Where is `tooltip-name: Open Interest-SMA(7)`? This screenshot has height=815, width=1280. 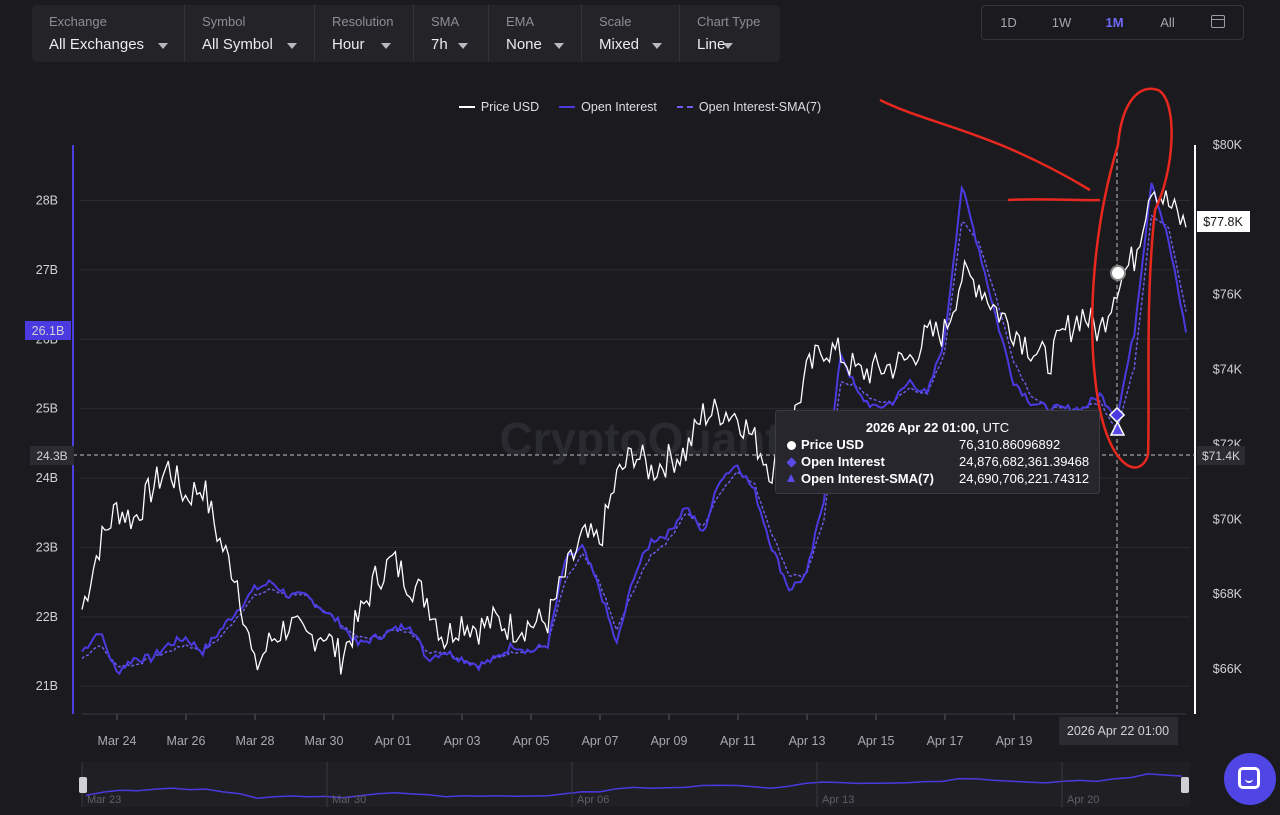 tooltip-name: Open Interest-SMA(7) is located at coordinates (867, 478).